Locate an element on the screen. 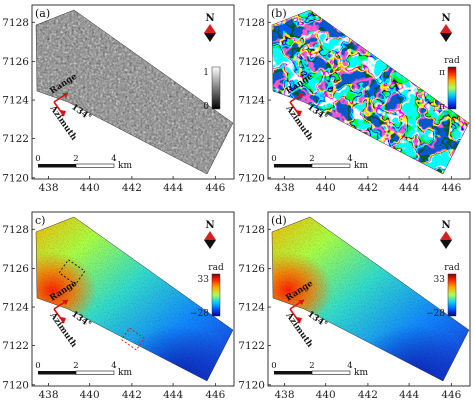 Image resolution: width=474 pixels, height=417 pixels. dashed-region-box is located at coordinates (133, 339).